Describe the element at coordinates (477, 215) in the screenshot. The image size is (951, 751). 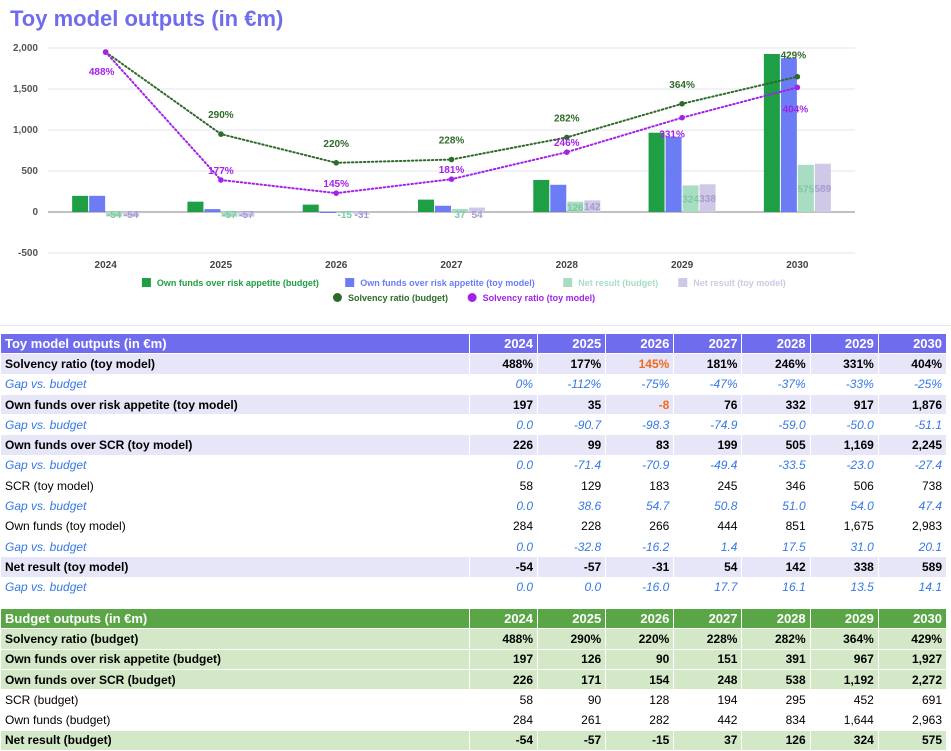
I see `bar-data-label: 54` at that location.